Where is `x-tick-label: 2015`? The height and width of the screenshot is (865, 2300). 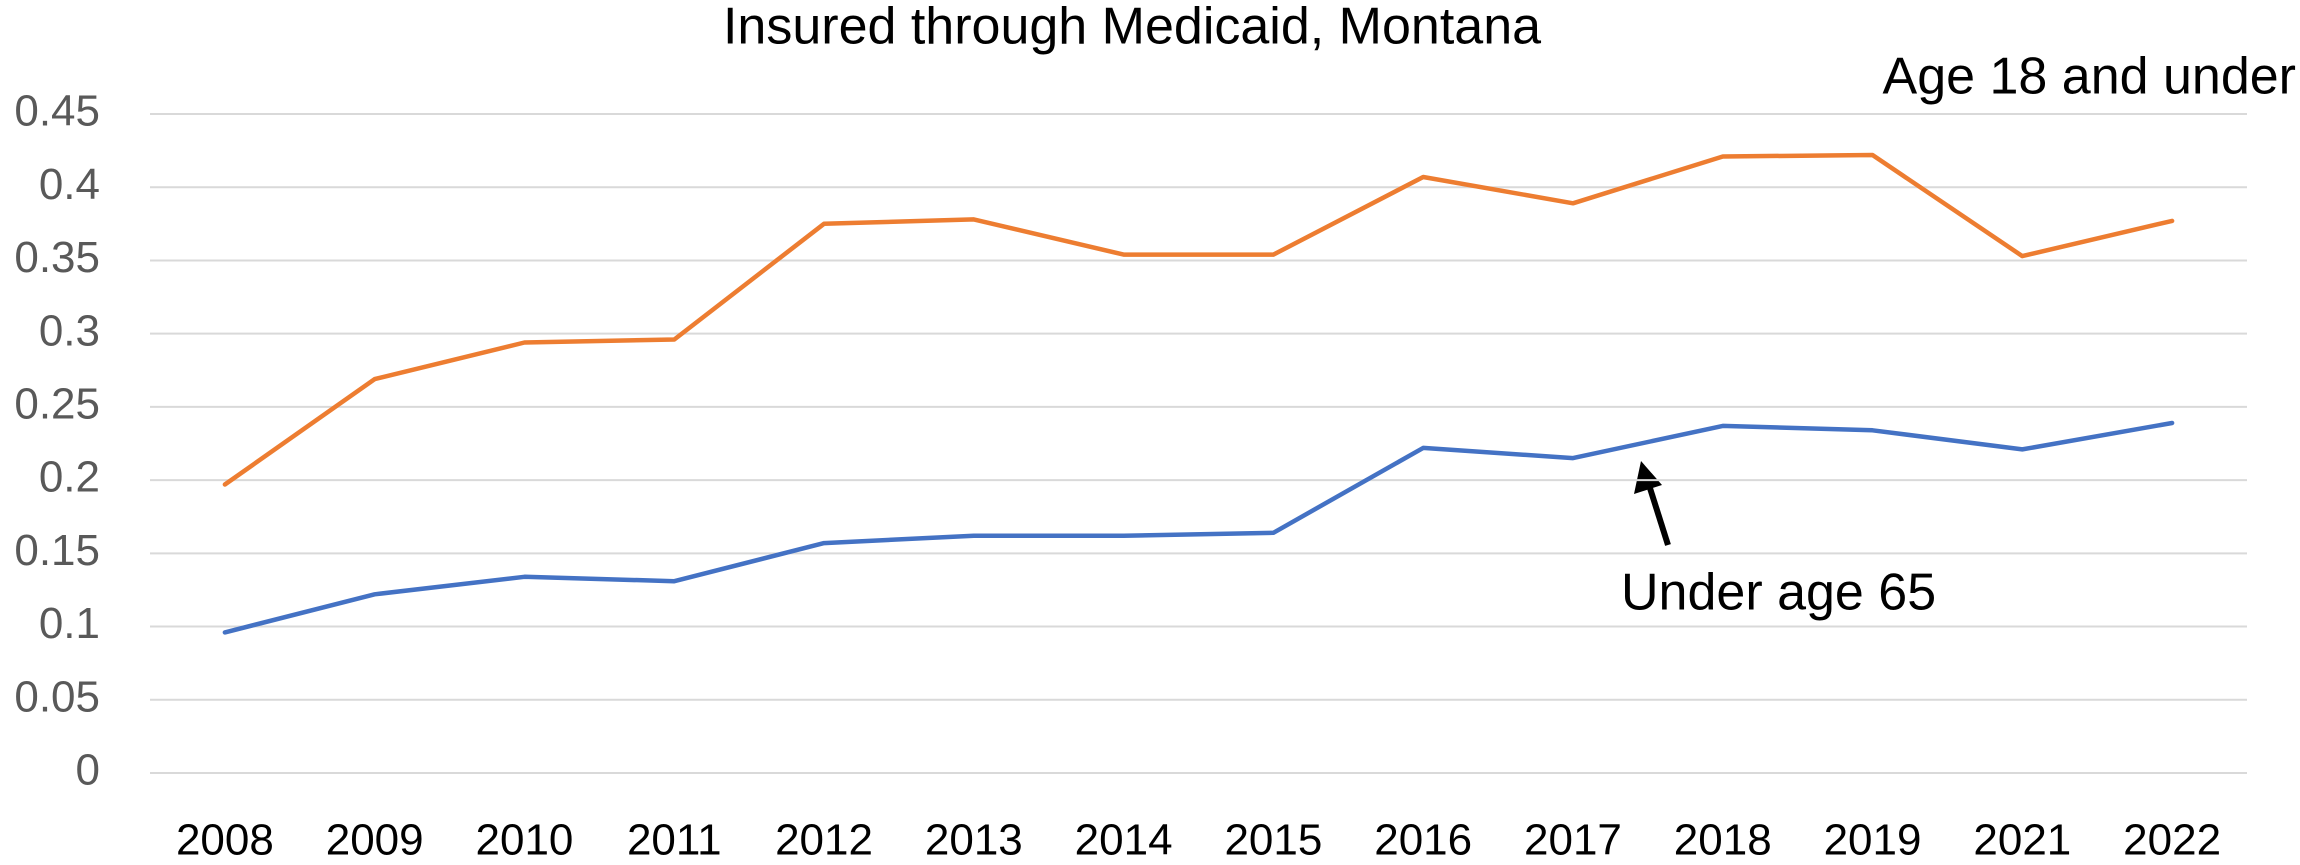
x-tick-label: 2015 is located at coordinates (1273, 840).